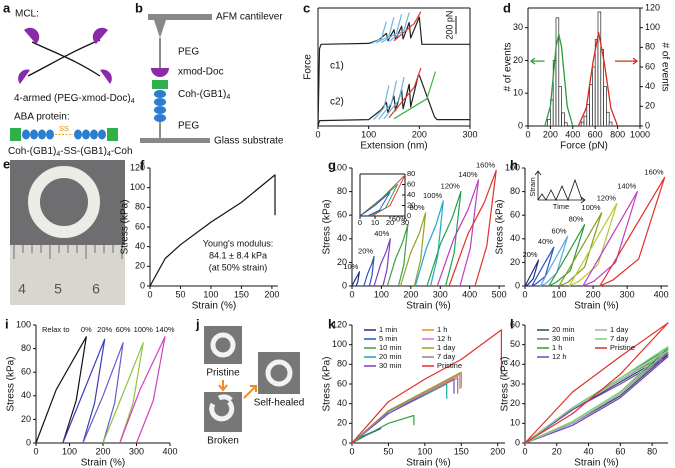  What do you see at coordinates (6, 163) in the screenshot?
I see `panel-letter: e` at bounding box center [6, 163].